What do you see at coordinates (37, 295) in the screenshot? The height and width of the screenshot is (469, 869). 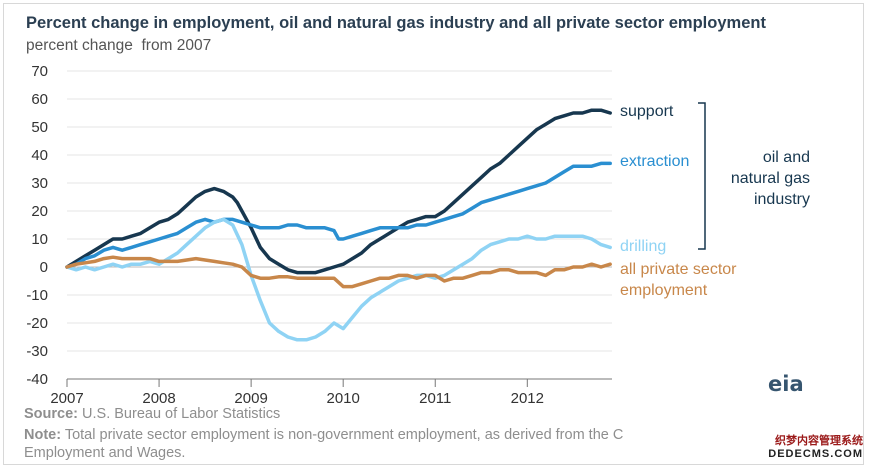 I see `y-tick-label: -10` at bounding box center [37, 295].